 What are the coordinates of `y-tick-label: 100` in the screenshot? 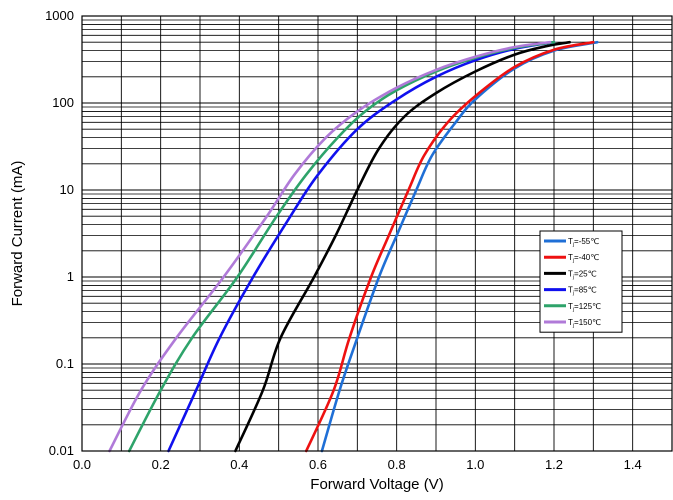 It's located at (63, 102).